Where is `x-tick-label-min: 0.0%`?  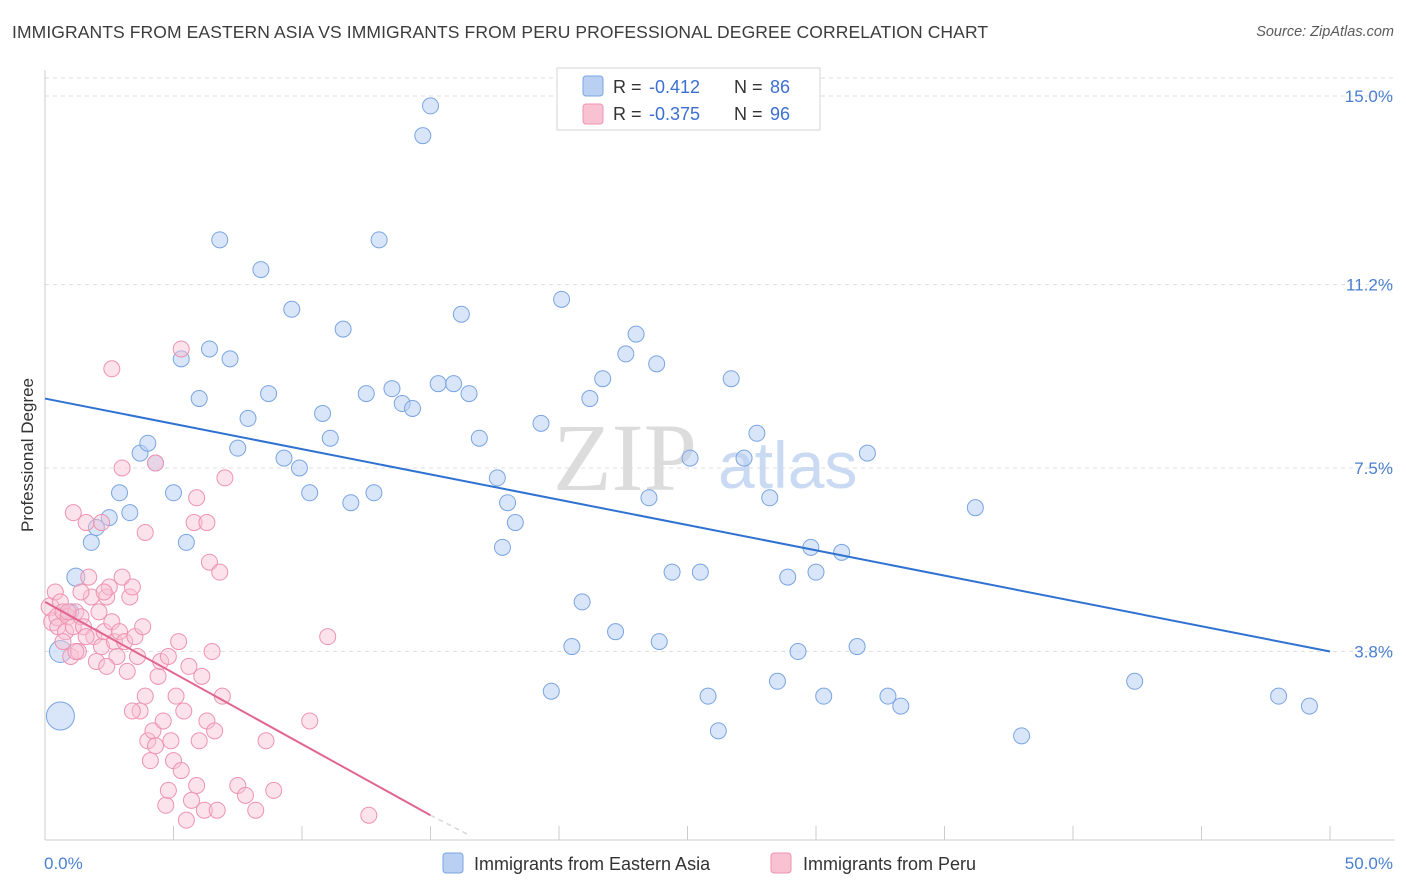 x-tick-label-min: 0.0% is located at coordinates (63, 863).